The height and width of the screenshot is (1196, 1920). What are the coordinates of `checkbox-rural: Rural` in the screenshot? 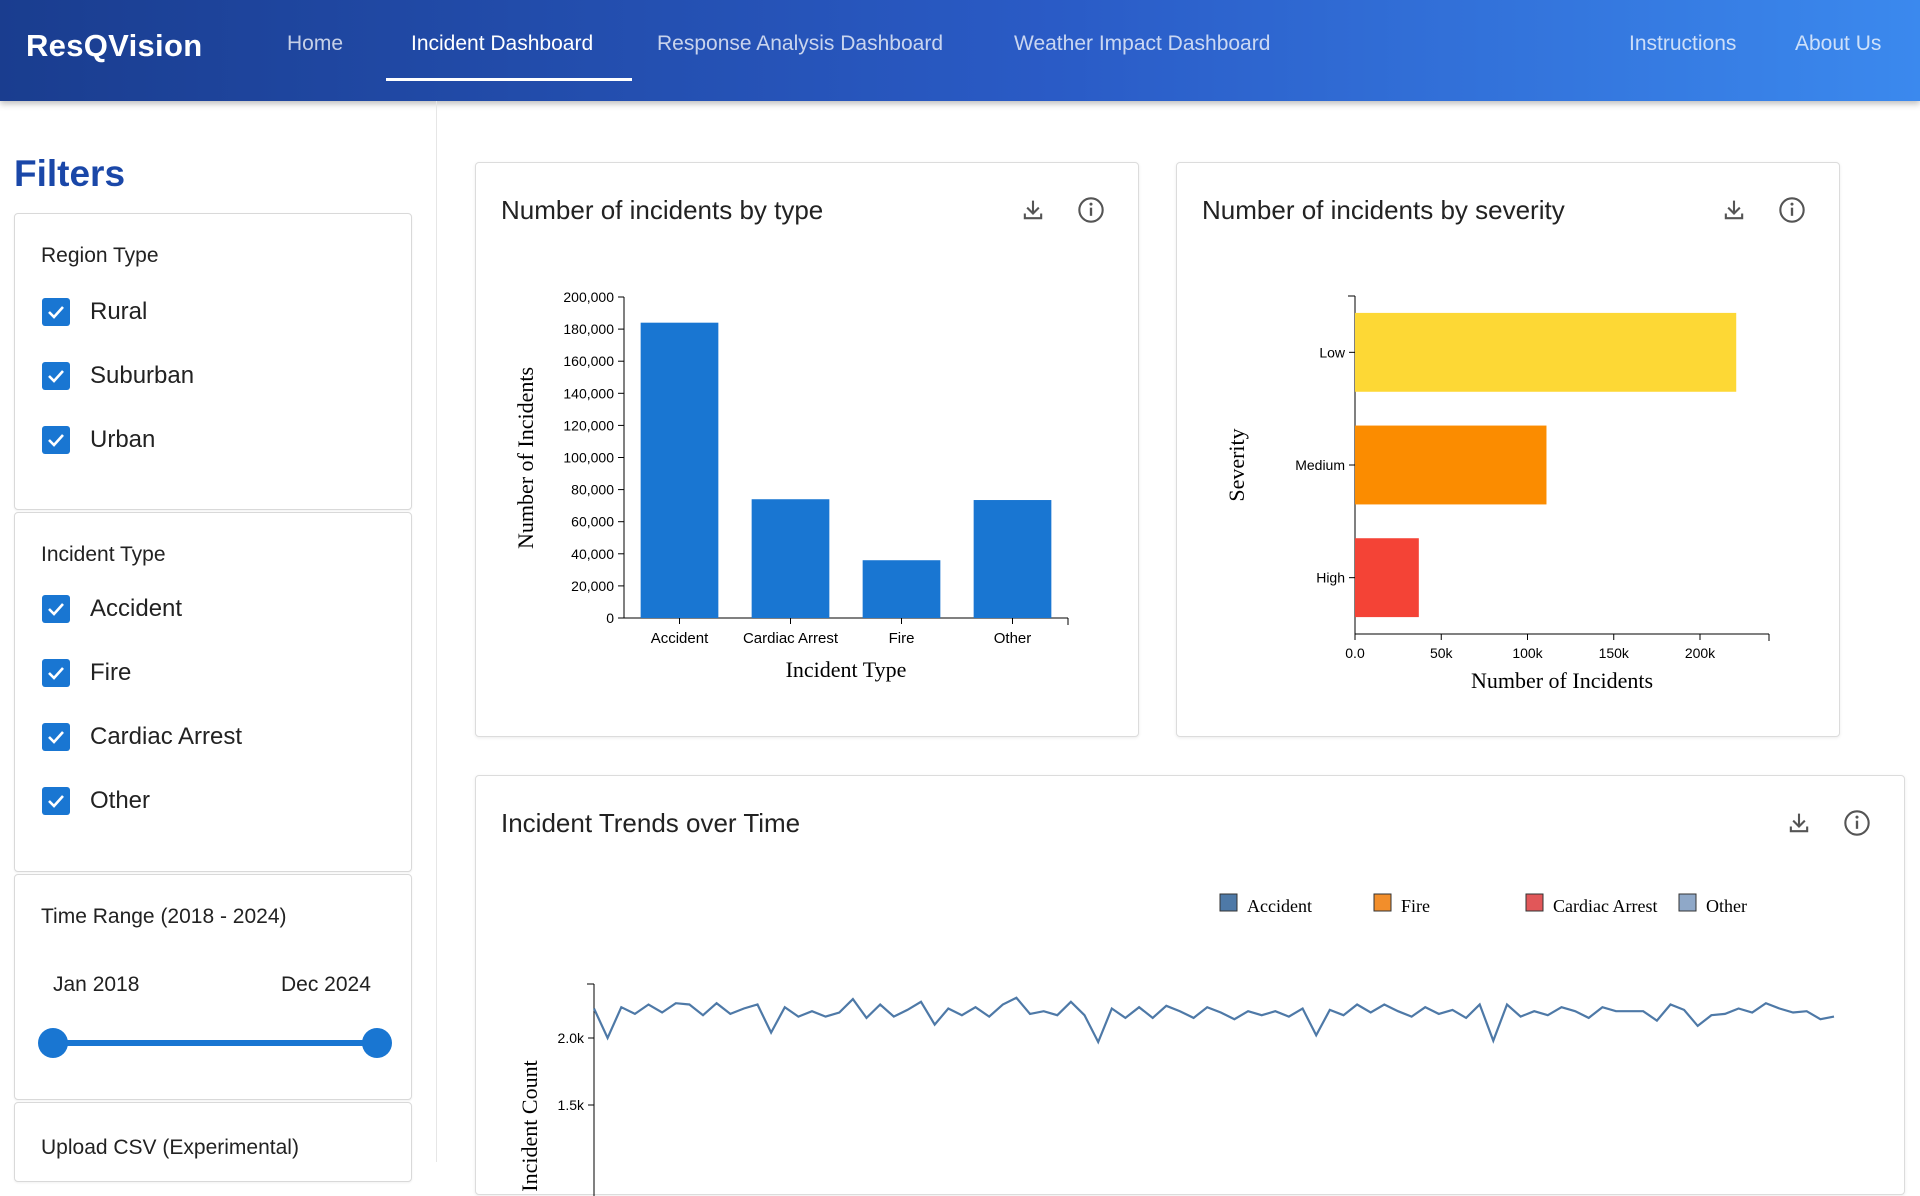 It's located at (94, 312).